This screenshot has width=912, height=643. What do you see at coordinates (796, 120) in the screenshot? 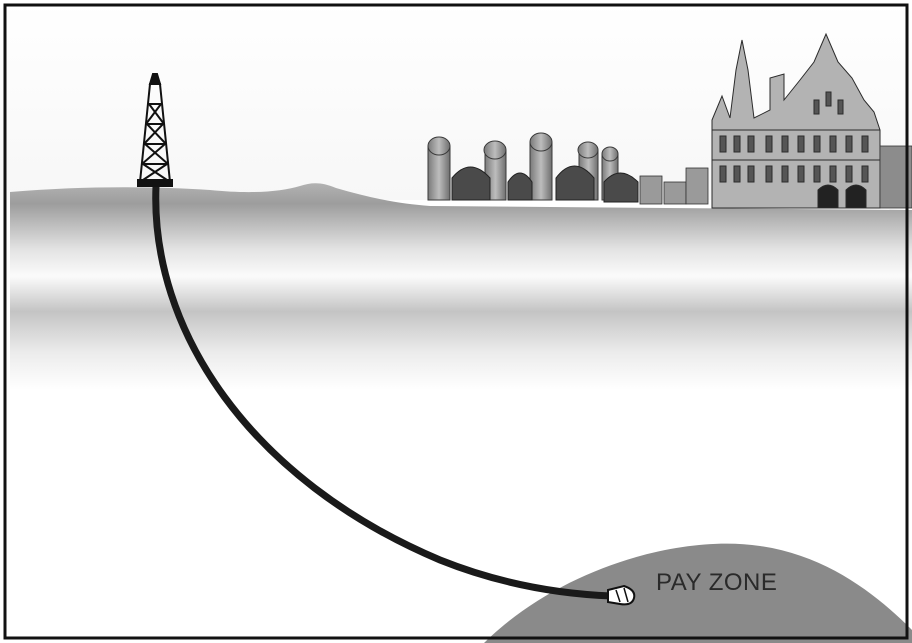
I see `town-hall-building` at bounding box center [796, 120].